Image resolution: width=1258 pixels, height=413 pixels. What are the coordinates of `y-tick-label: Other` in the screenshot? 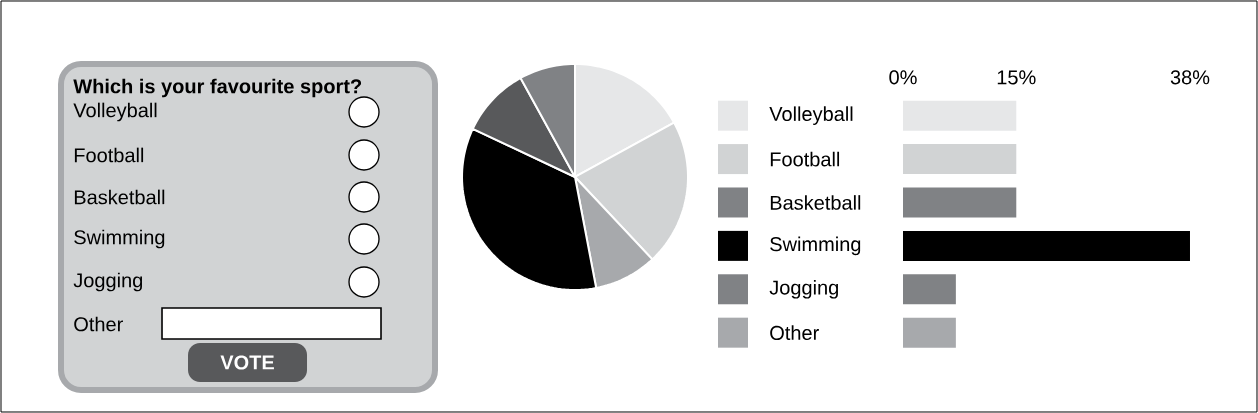 It's located at (794, 333).